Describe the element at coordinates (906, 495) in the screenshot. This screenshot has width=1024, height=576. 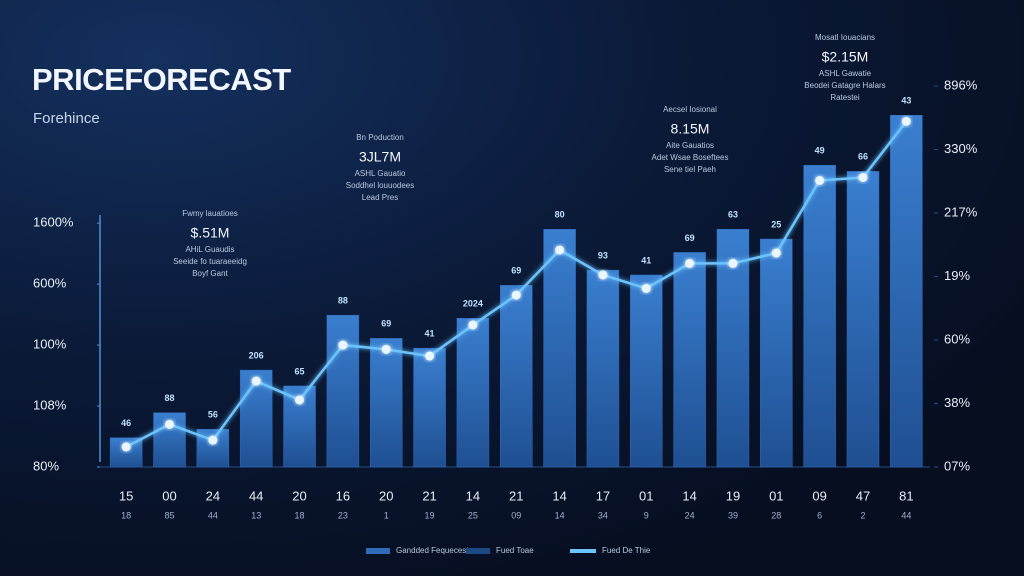
I see `x-tick-label: 81` at that location.